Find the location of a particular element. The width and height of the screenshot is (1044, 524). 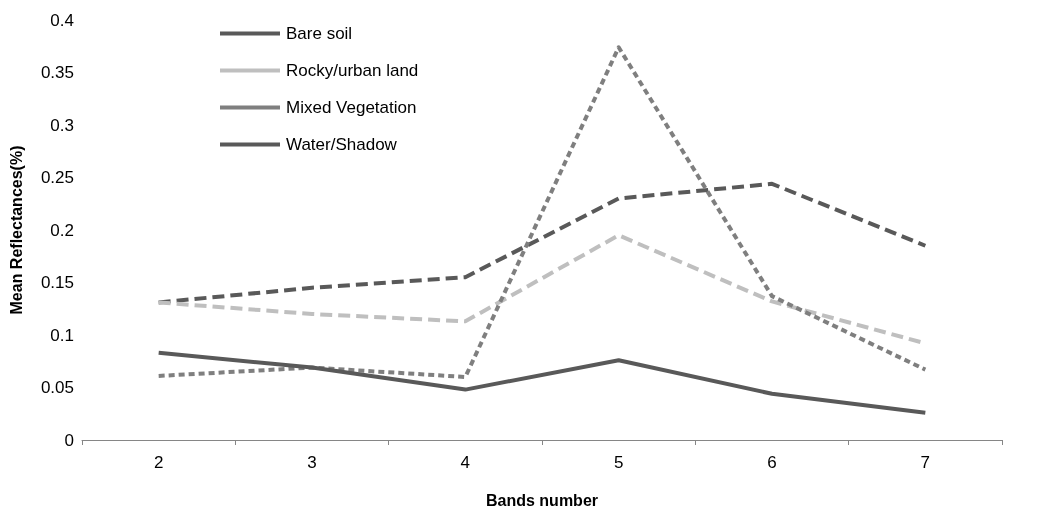

x-tick-label: 7 is located at coordinates (925, 462).